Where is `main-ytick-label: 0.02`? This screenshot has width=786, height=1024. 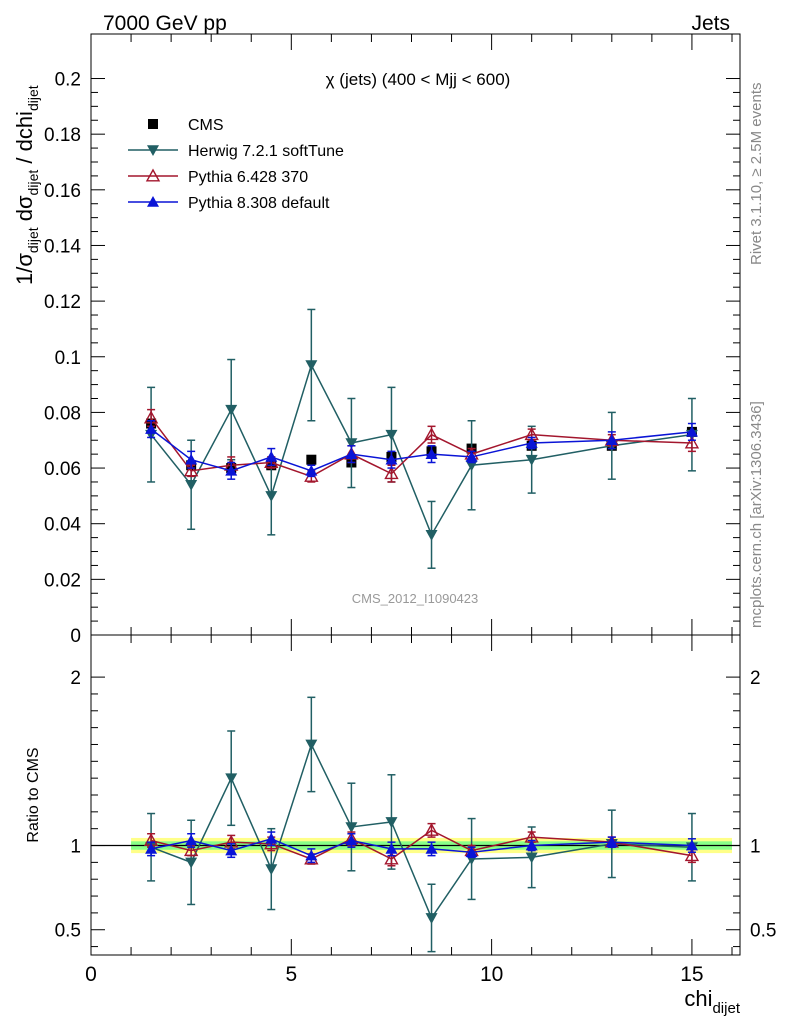 main-ytick-label: 0.02 is located at coordinates (62, 580).